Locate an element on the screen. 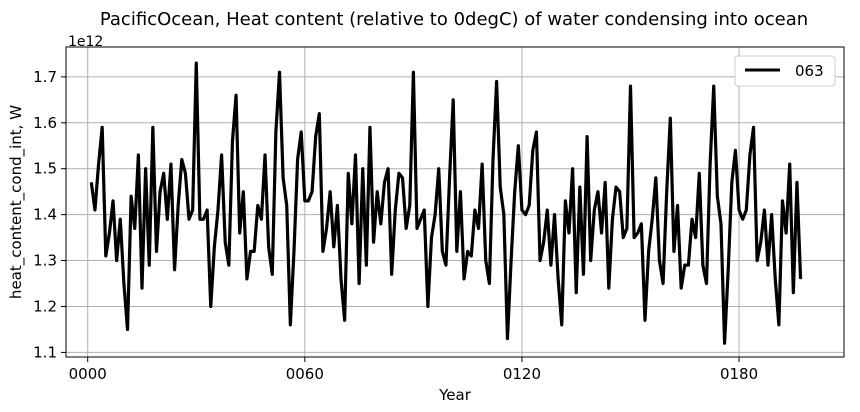 The height and width of the screenshot is (412, 860). y-offset-label: 1e12 is located at coordinates (85, 42).